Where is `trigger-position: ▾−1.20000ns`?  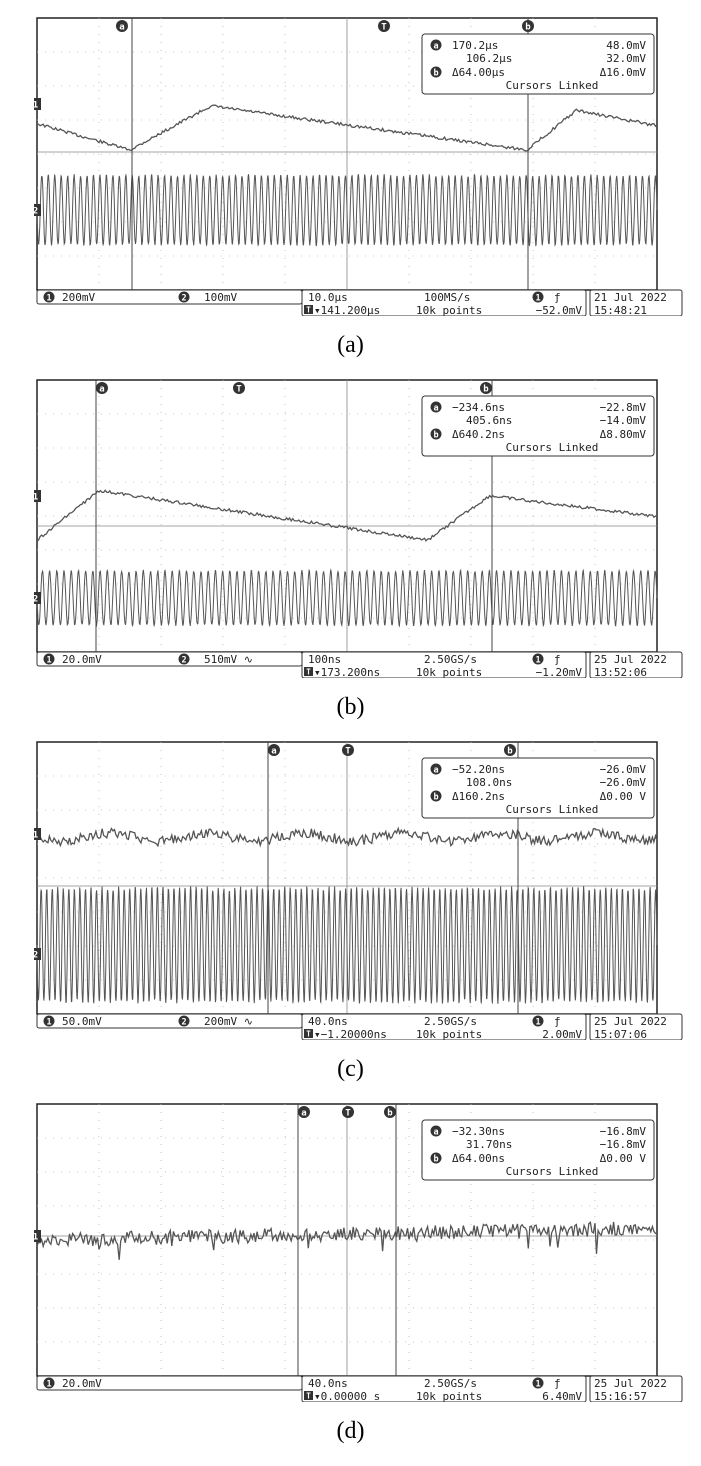 trigger-position: ▾−1.20000ns is located at coordinates (350, 1034).